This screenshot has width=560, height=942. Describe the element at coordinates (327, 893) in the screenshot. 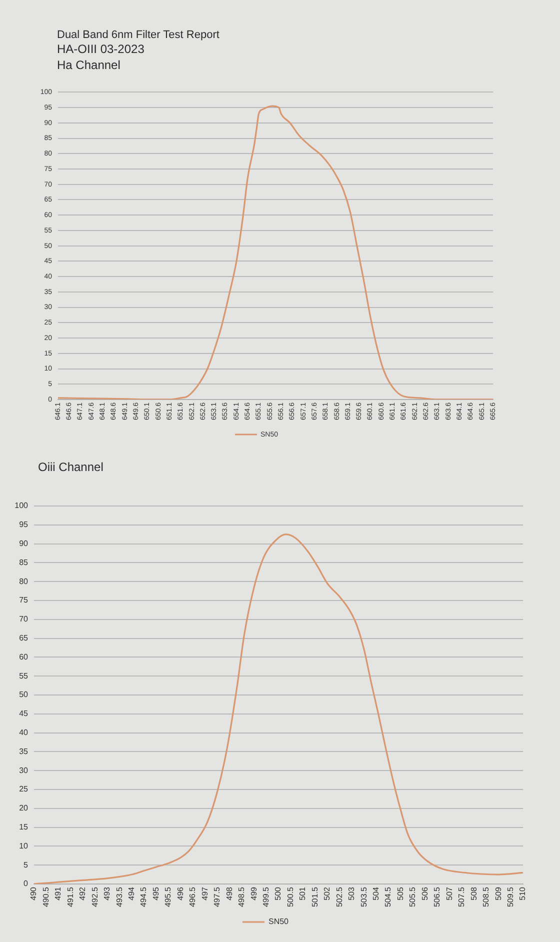

I see `x-tick-label: 502` at that location.